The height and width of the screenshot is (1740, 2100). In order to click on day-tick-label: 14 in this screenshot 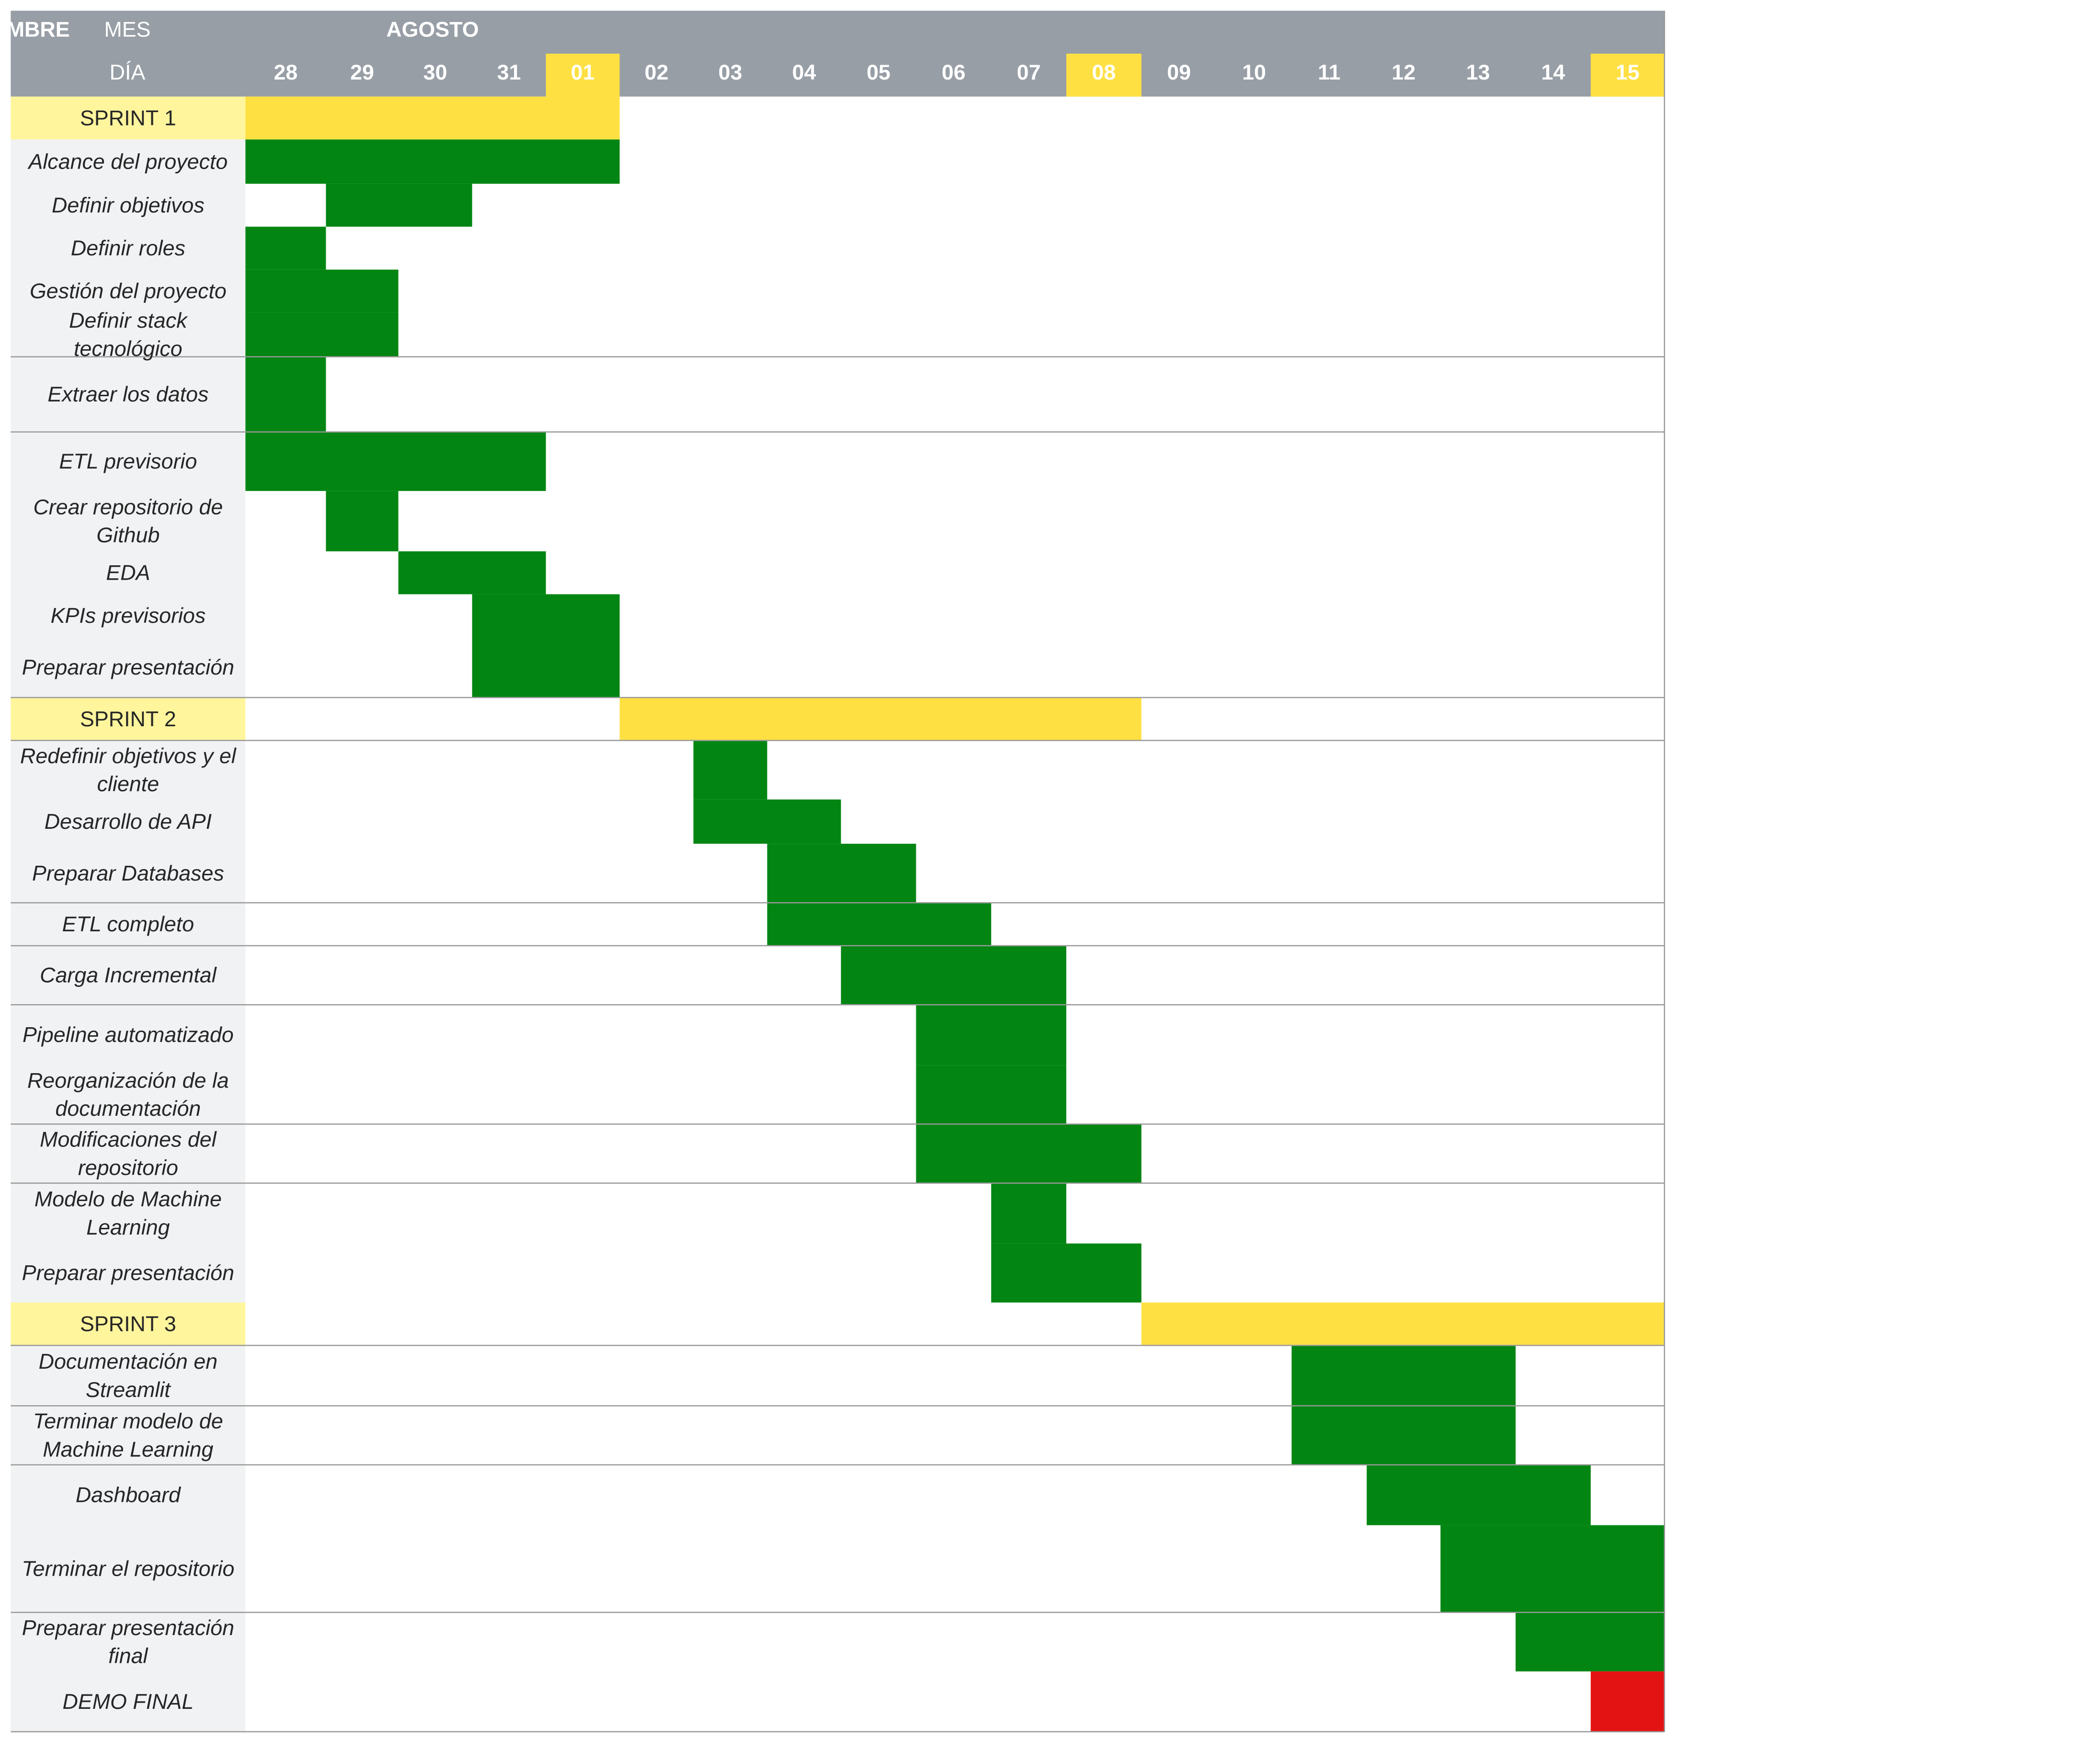, I will do `click(1553, 72)`.